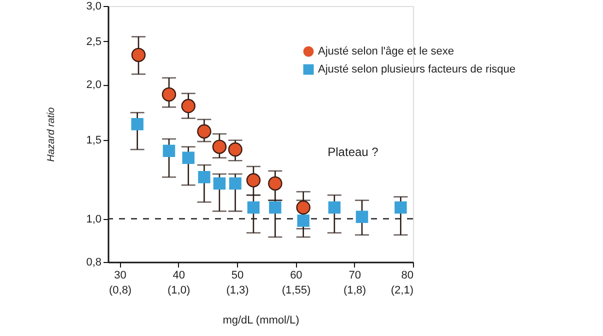  Describe the element at coordinates (94, 6) in the screenshot. I see `y-tick-label: 3,0` at that location.